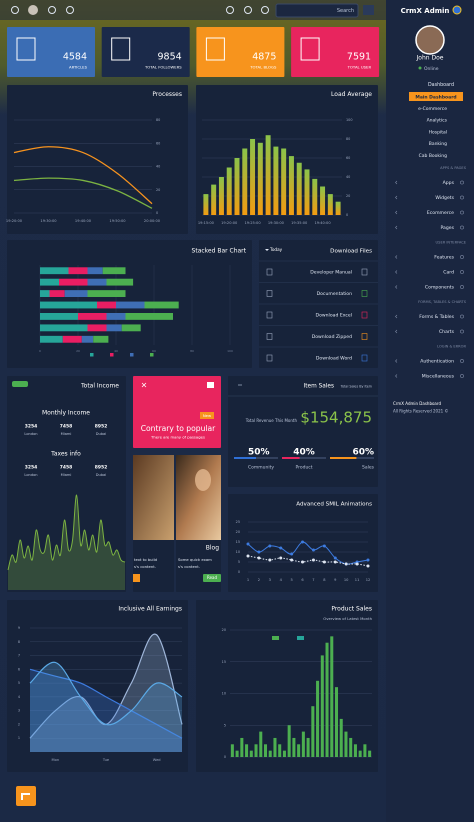 Image resolution: width=474 pixels, height=822 pixels. What do you see at coordinates (417, 403) in the screenshot?
I see `label: CrmX Admin Dashboard` at bounding box center [417, 403].